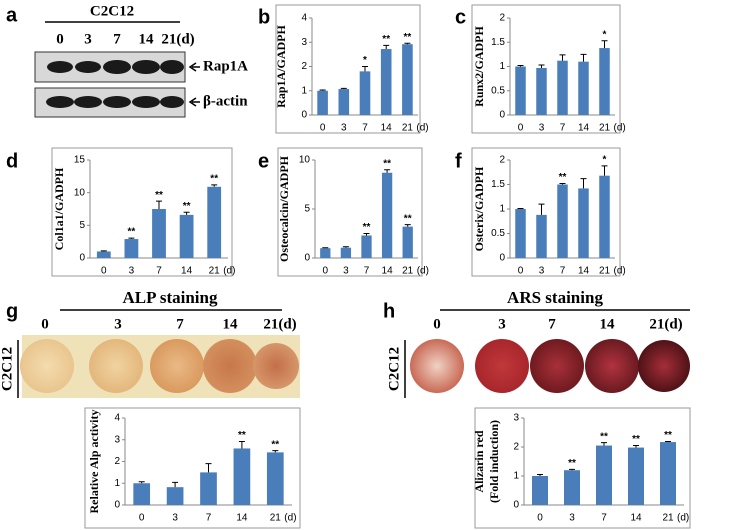 The height and width of the screenshot is (530, 750). I want to click on y-tick-label: 0.5, so click(498, 90).